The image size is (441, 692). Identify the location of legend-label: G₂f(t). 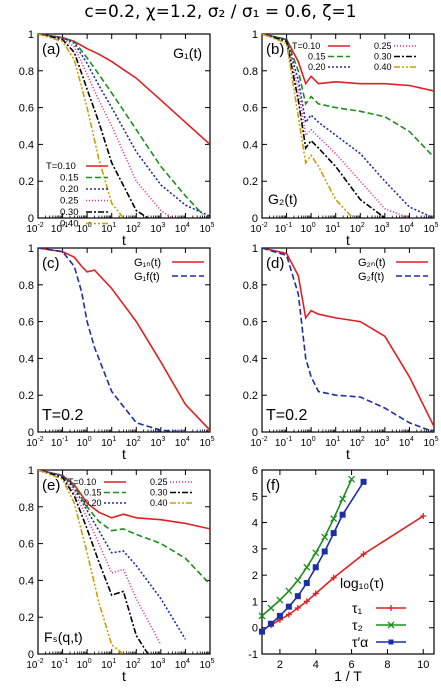
(371, 277).